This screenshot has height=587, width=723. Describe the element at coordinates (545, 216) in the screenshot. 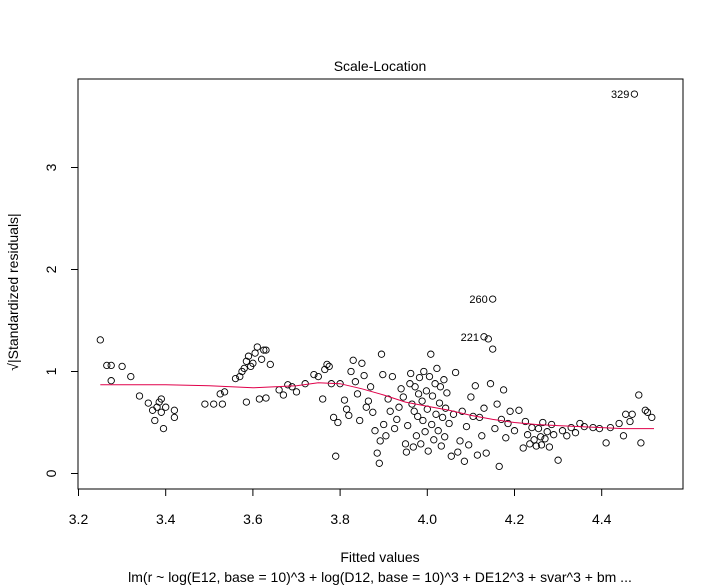

I see `point-labels: 329 260 221` at that location.